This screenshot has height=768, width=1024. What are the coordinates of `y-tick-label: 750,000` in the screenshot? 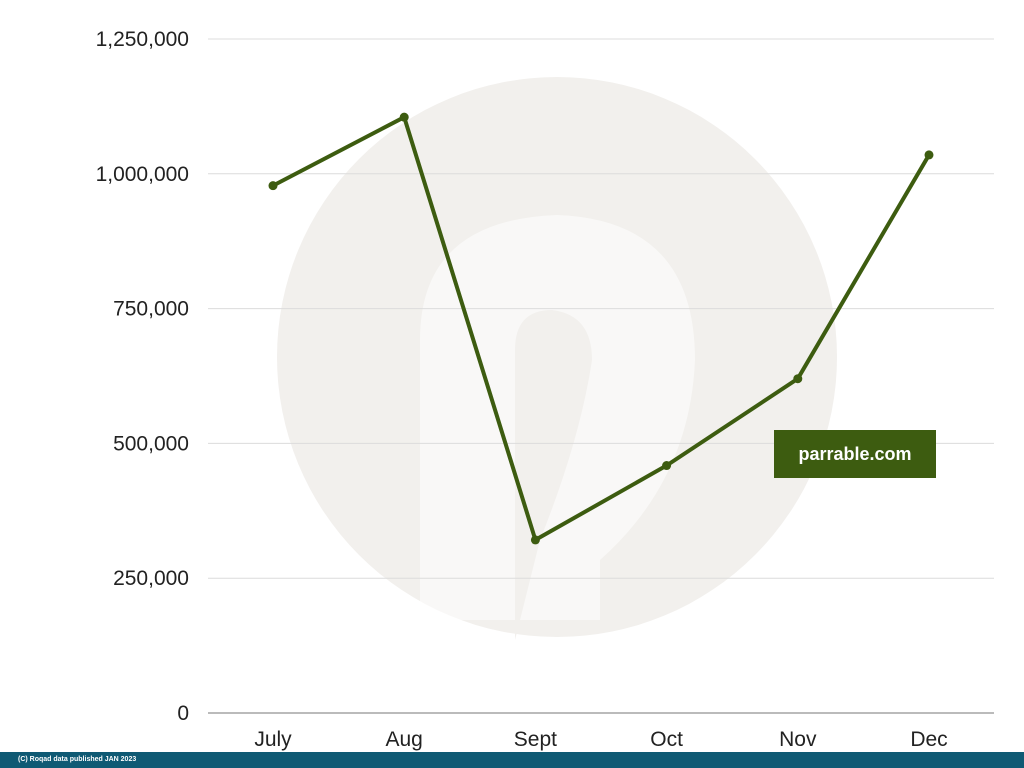 It's located at (151, 309).